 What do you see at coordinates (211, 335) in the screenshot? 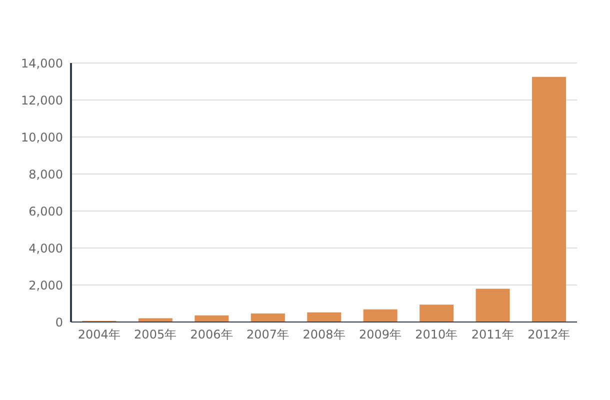
I see `x-tick-label: 2006年` at bounding box center [211, 335].